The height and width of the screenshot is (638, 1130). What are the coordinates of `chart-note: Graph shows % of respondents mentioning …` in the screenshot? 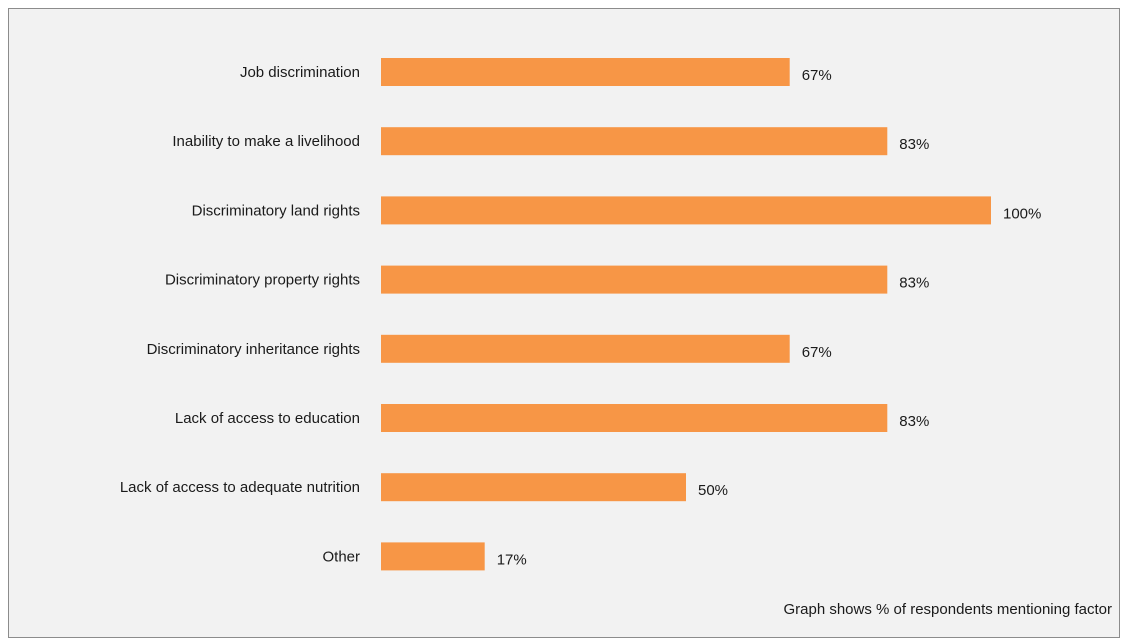 It's located at (947, 609).